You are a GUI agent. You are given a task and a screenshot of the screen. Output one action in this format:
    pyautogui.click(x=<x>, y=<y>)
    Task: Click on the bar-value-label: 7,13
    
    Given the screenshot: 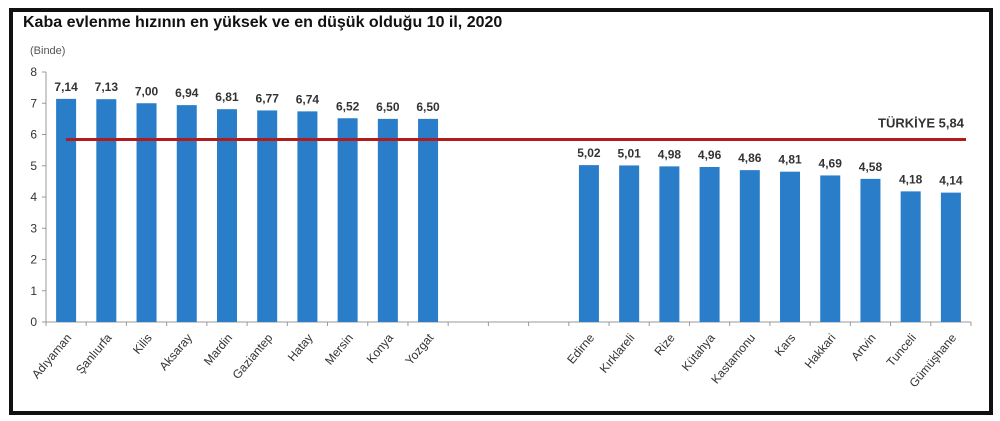 What is the action you would take?
    pyautogui.click(x=107, y=87)
    